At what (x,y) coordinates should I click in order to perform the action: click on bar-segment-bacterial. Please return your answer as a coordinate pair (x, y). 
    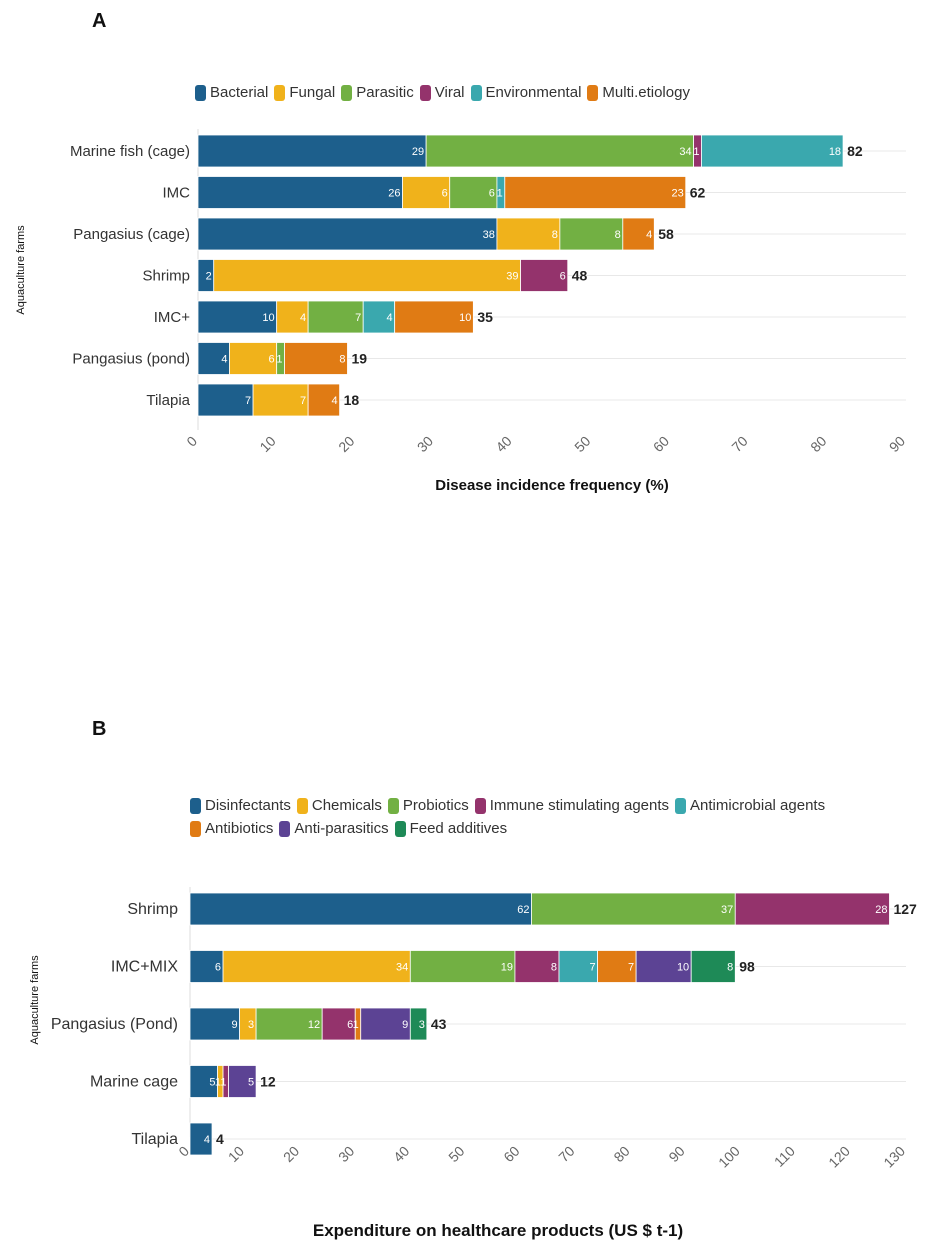
    Looking at the image, I should click on (347, 234).